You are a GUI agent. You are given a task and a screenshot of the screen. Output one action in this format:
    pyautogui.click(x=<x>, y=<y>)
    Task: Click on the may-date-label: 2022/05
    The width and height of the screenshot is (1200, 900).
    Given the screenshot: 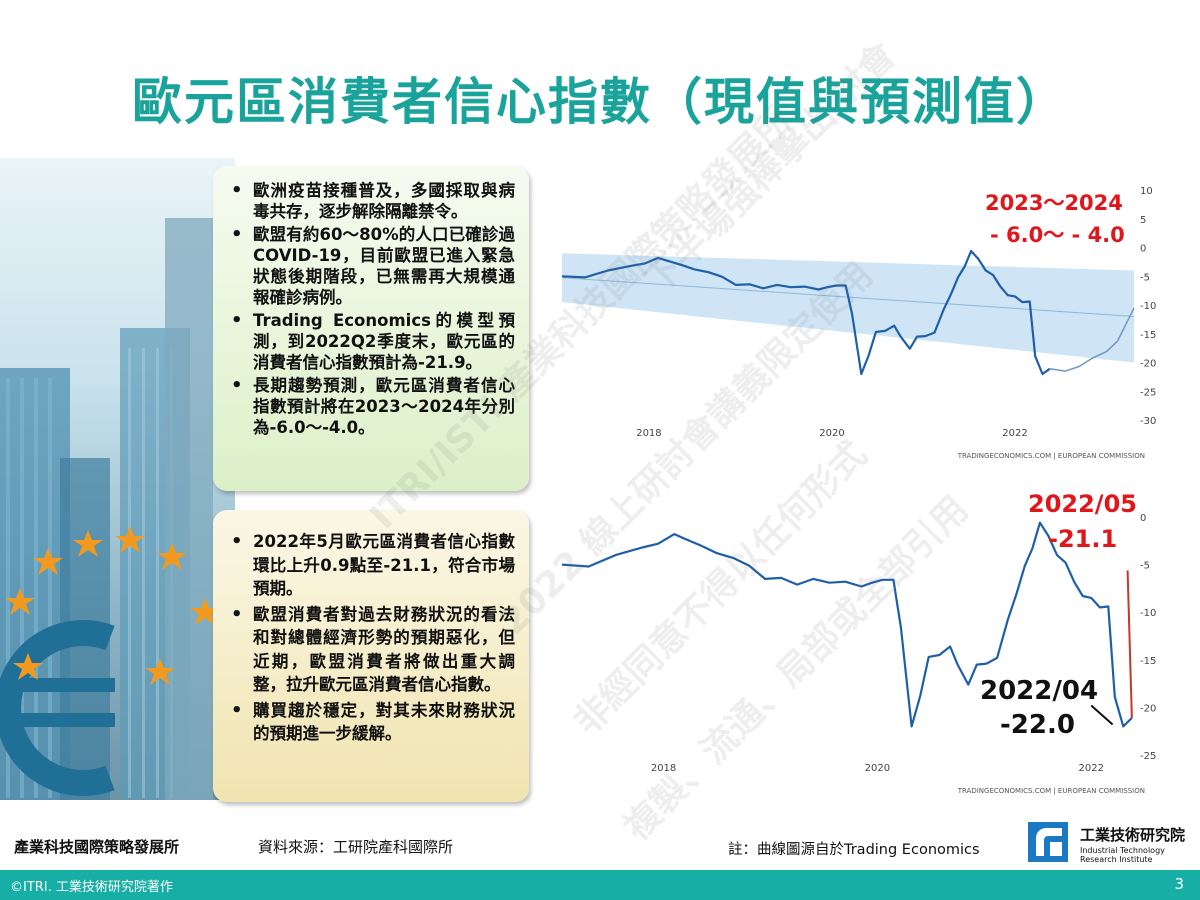 What is the action you would take?
    pyautogui.click(x=1082, y=504)
    